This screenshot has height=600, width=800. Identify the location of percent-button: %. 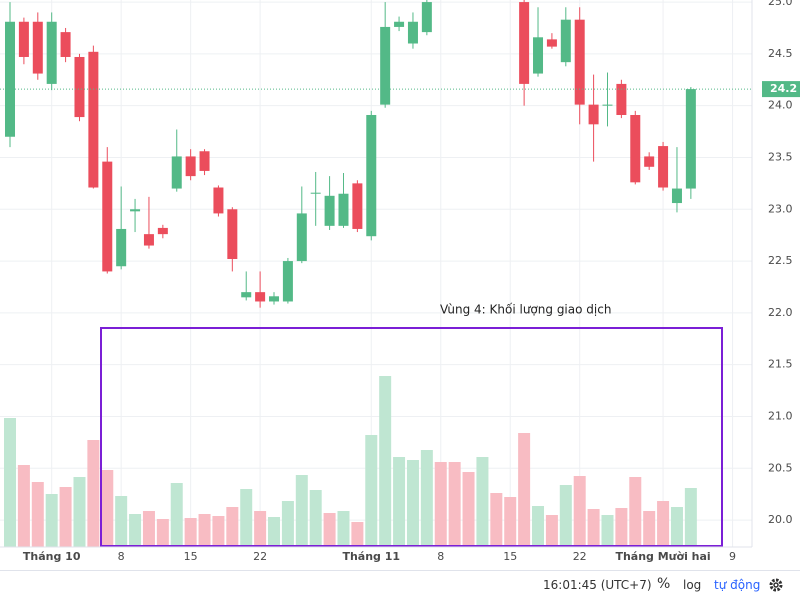
(664, 584).